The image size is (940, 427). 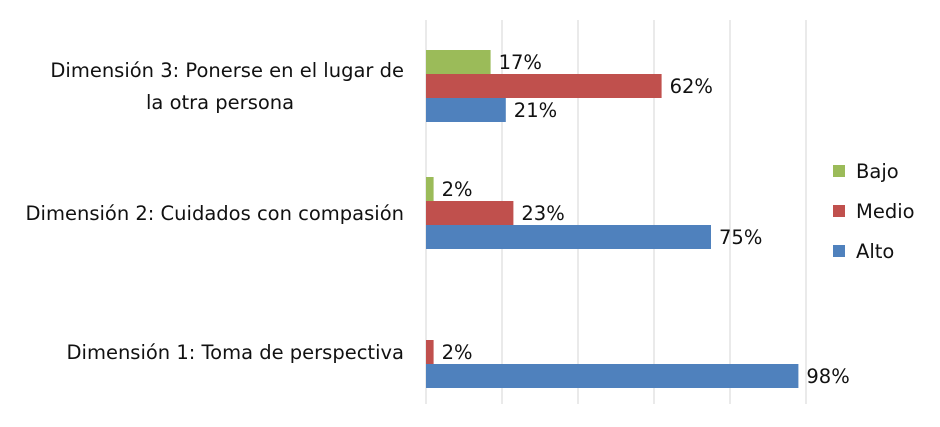 I want to click on bar-bajo-dim2, so click(x=430, y=189).